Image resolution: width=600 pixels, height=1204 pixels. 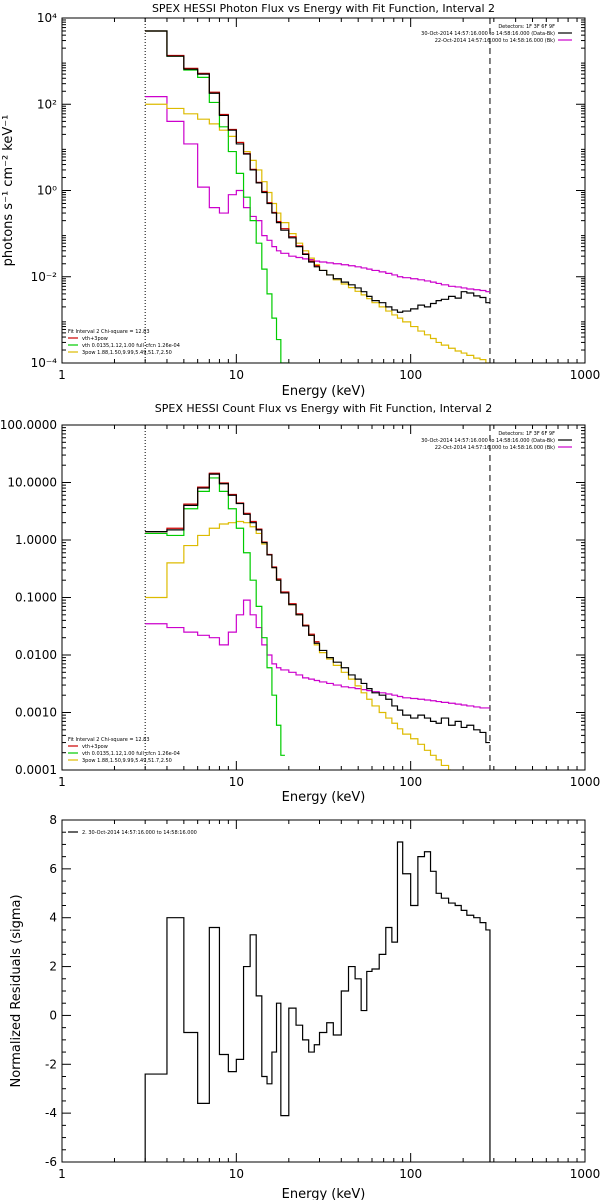 What do you see at coordinates (16, 990) in the screenshot?
I see `y-axis-label: Normalized Residuals (sigma)` at bounding box center [16, 990].